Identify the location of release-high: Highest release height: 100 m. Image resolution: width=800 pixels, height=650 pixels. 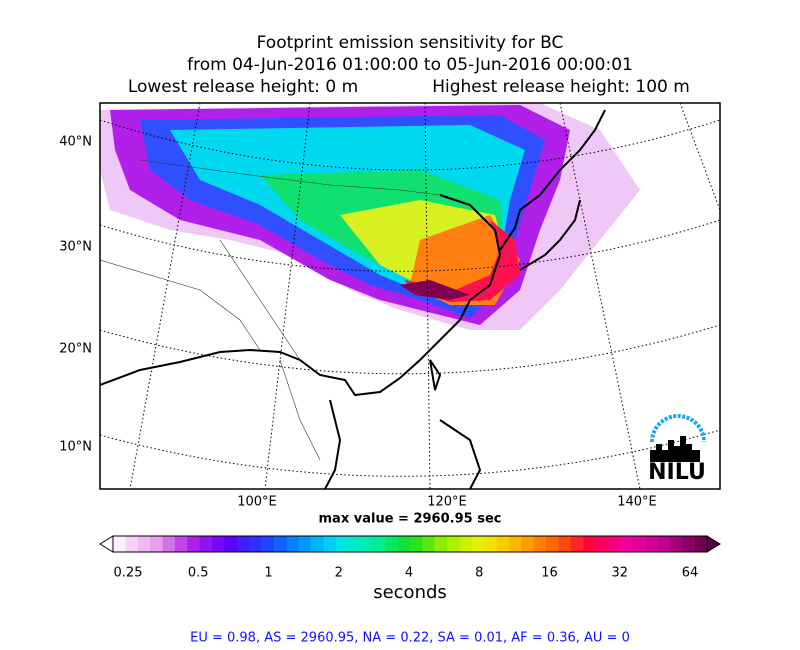
(561, 87).